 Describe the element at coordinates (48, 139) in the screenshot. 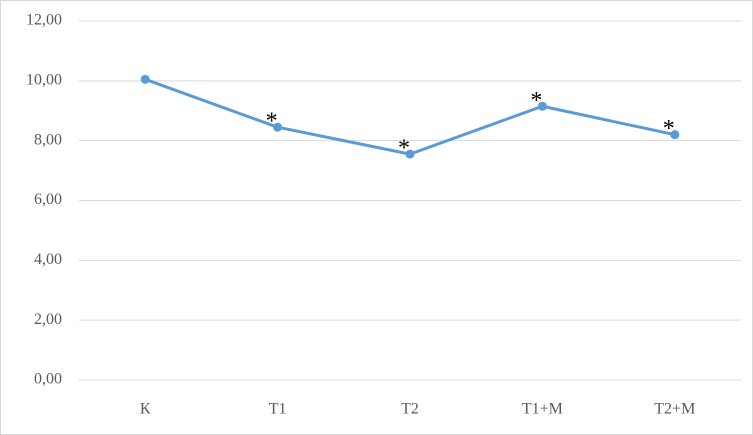

I see `y-tick-label: 8,00` at that location.